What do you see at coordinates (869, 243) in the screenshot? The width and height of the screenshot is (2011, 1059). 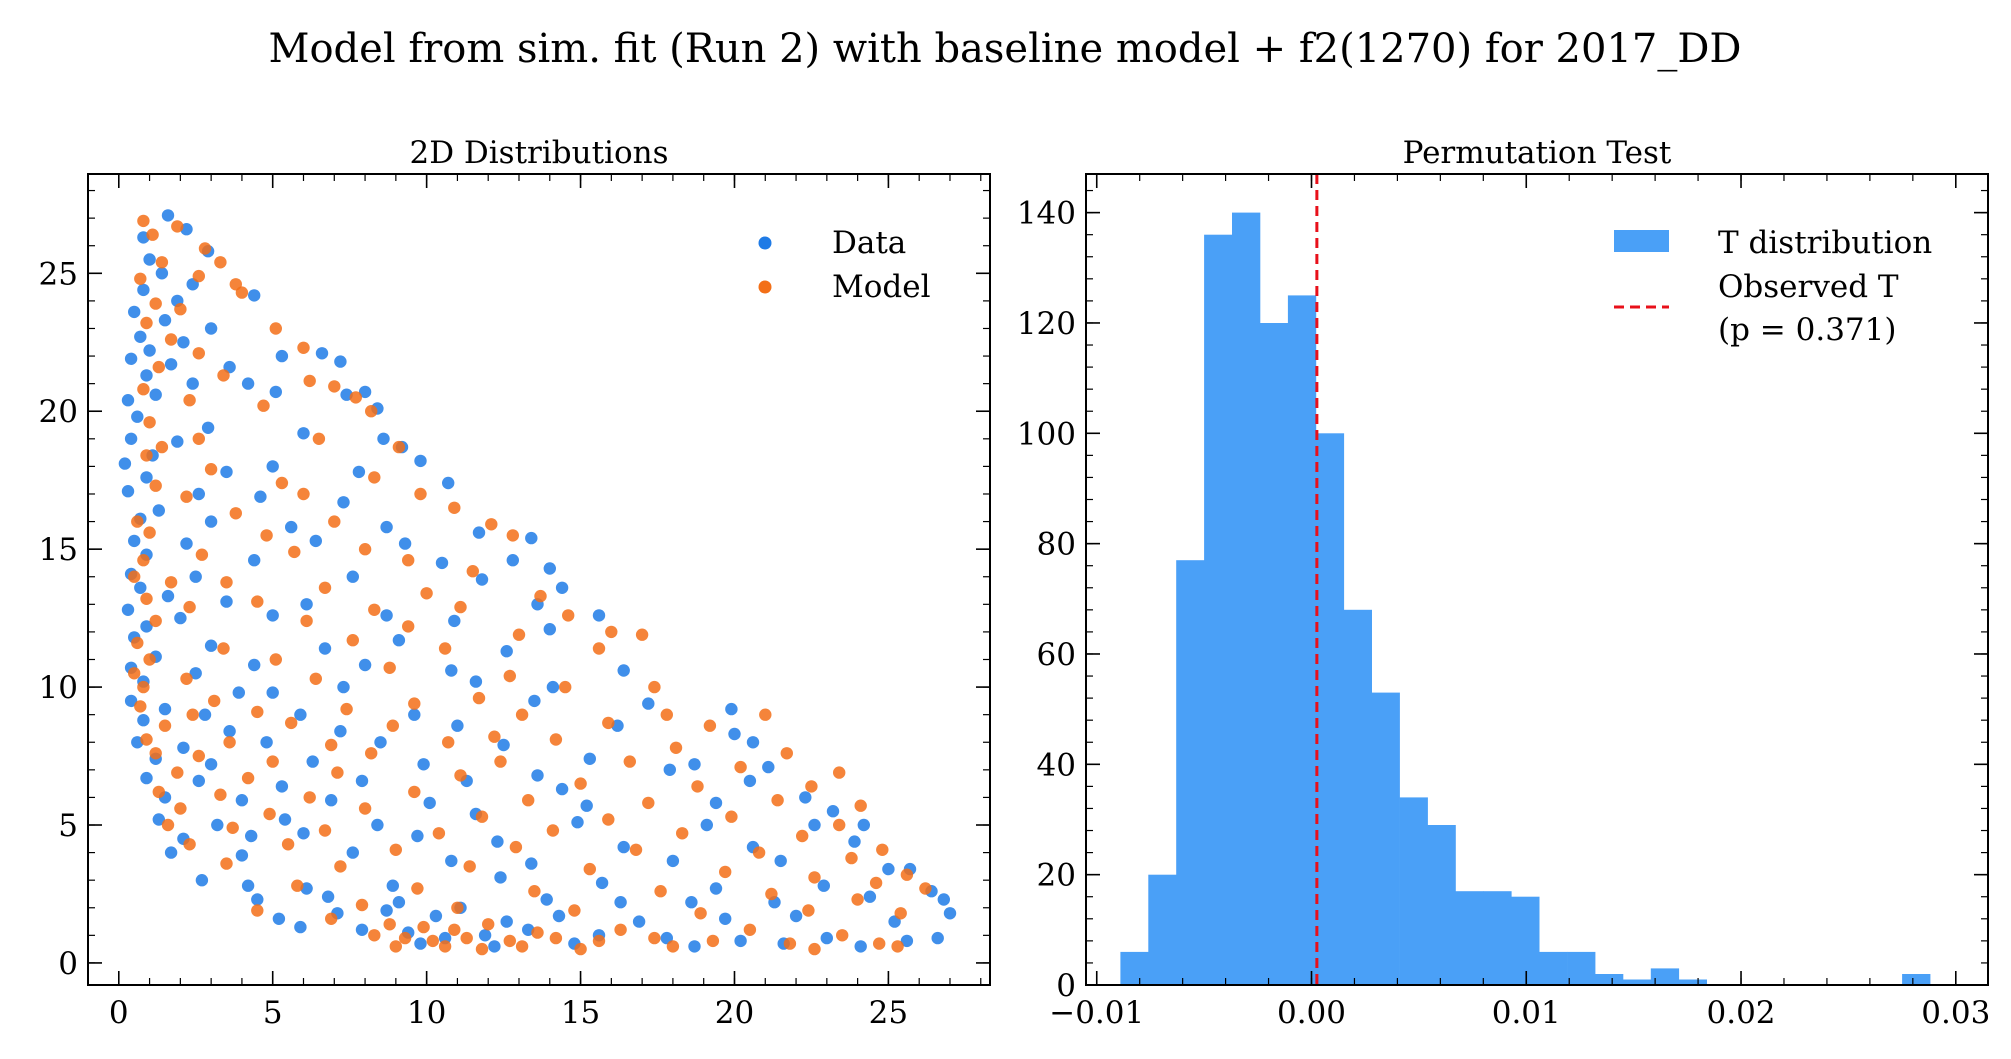 I see `legend-data-label: Data` at bounding box center [869, 243].